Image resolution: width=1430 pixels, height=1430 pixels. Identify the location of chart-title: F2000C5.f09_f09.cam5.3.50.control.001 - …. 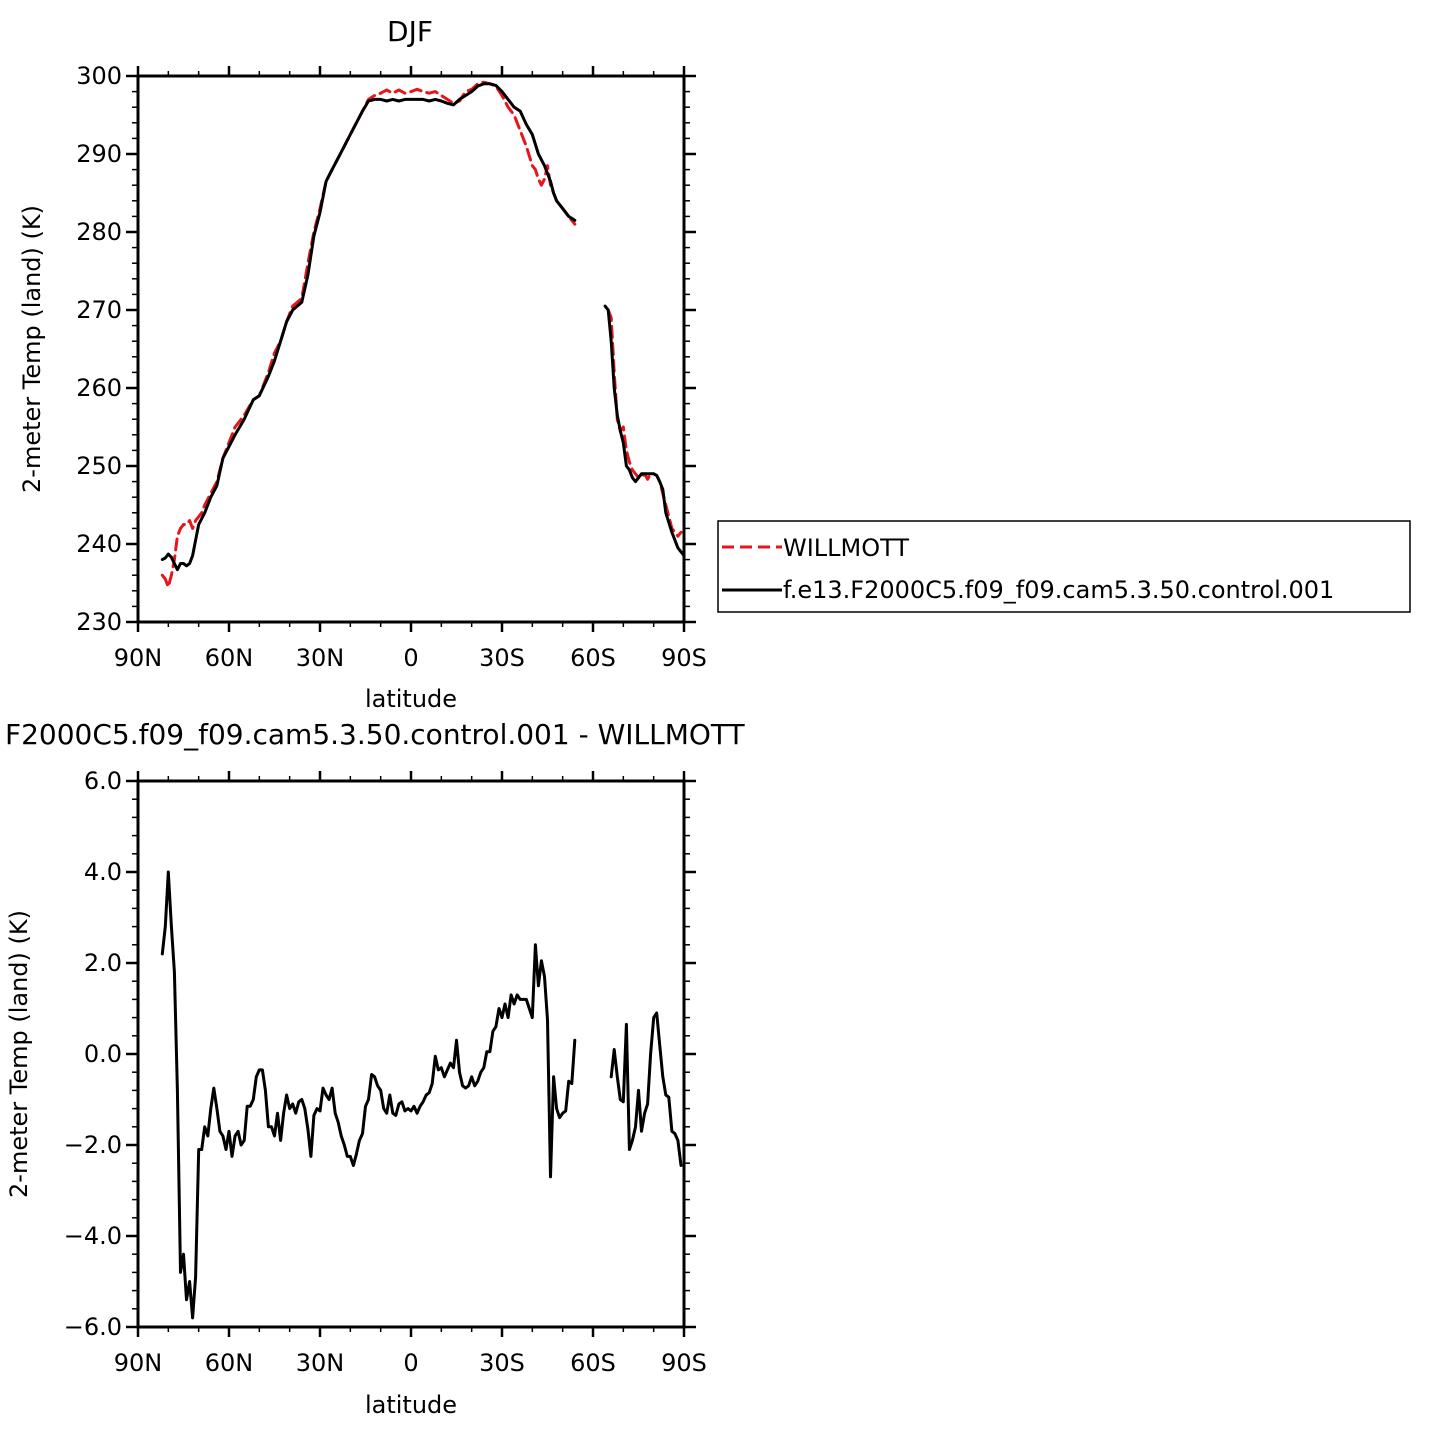
(375, 734).